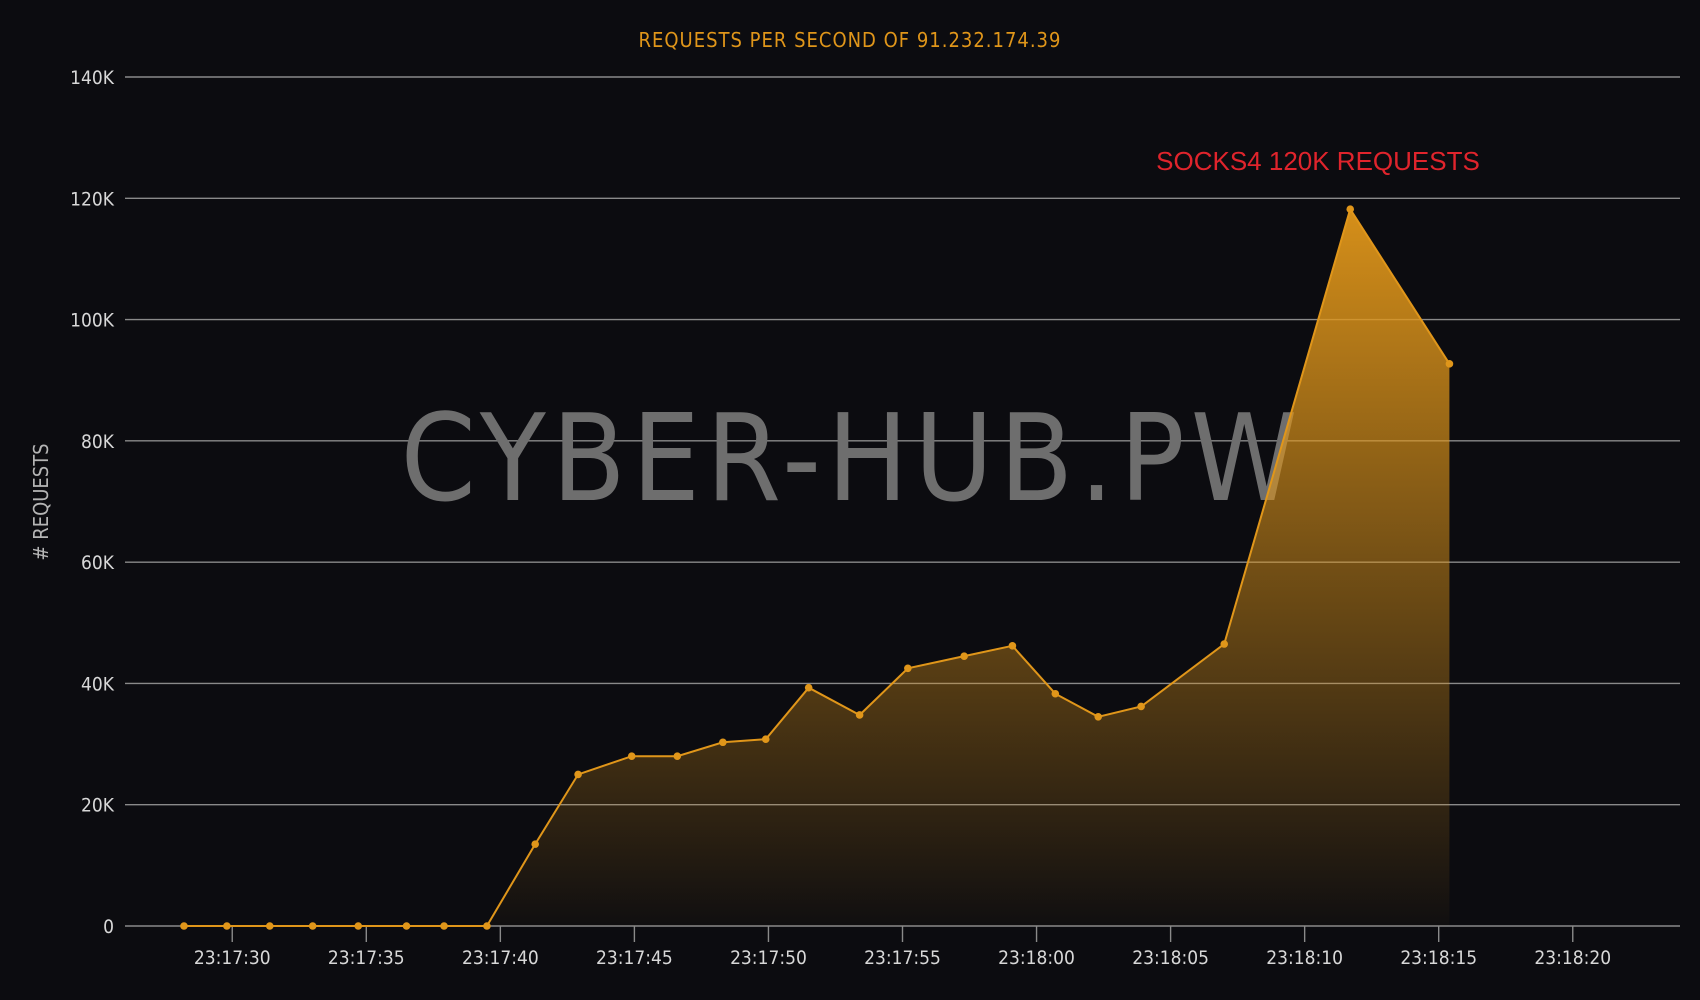 The image size is (1700, 1000). Describe the element at coordinates (1304, 958) in the screenshot. I see `x-tick-label: 23:18:10` at that location.